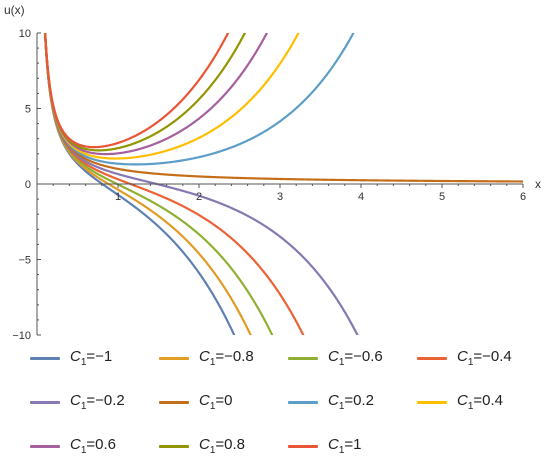  I want to click on legend-label-value: =−0.8, so click(234, 356).